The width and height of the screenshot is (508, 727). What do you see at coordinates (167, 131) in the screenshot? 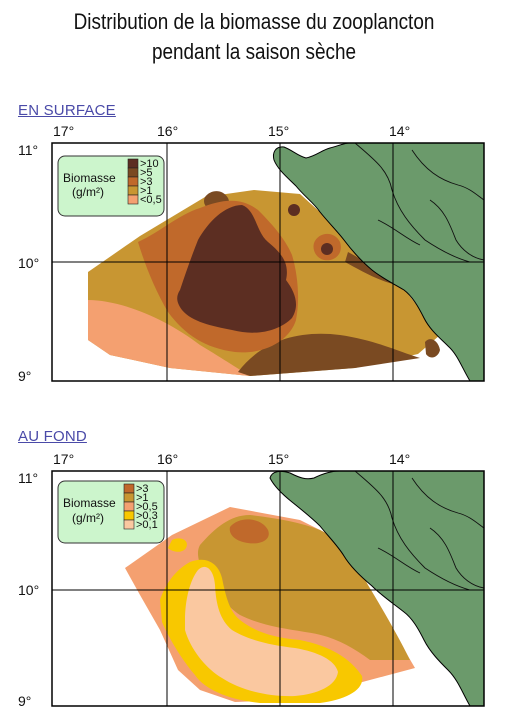
I see `lon-label-16: 16°` at bounding box center [167, 131].